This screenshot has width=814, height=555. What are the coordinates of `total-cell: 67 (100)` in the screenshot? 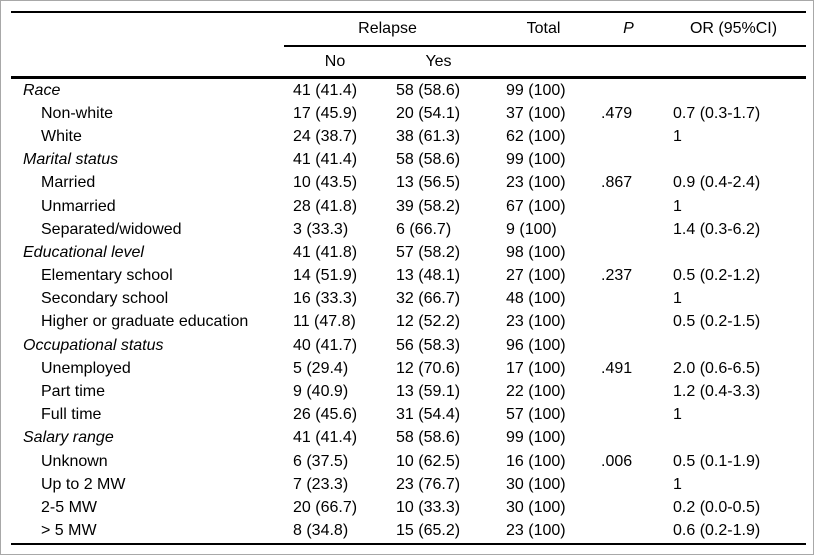 It's located at (536, 206).